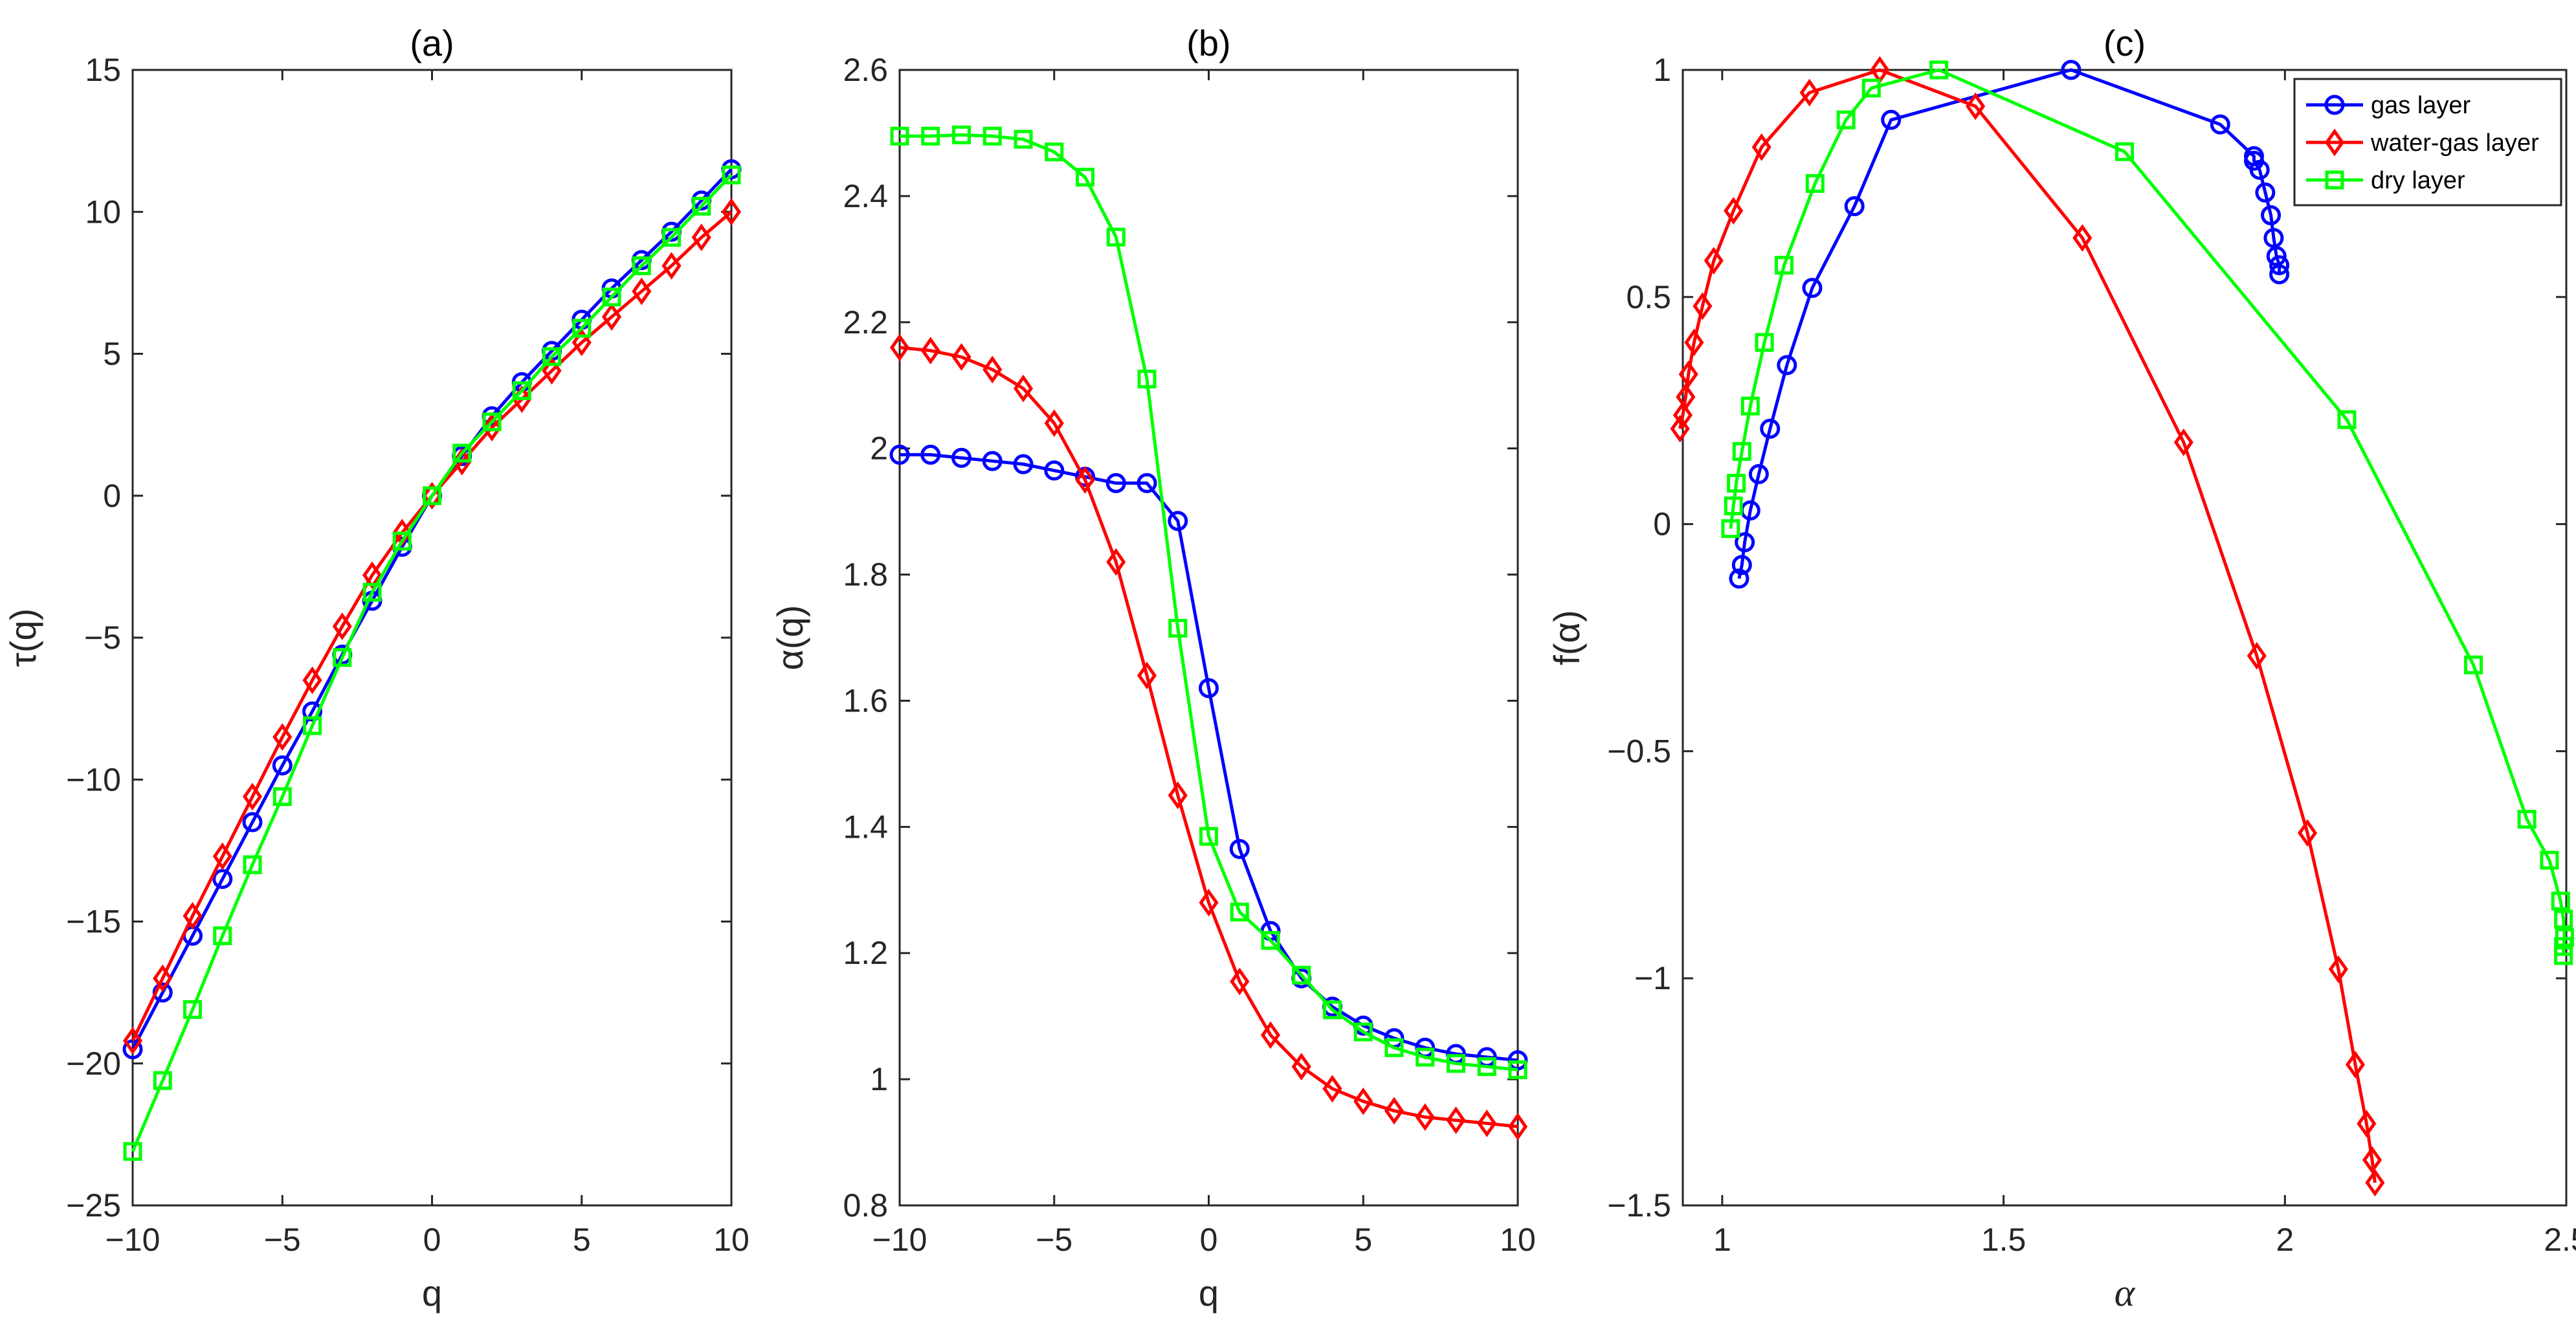 This screenshot has width=2576, height=1342. I want to click on y-tick-label: −5, so click(102, 638).